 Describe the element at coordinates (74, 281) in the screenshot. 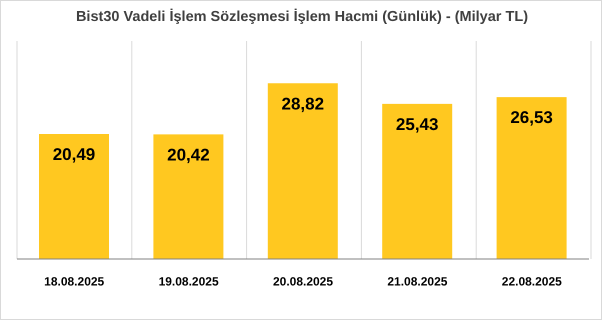

I see `x-tick-label: 18.08.2025` at that location.